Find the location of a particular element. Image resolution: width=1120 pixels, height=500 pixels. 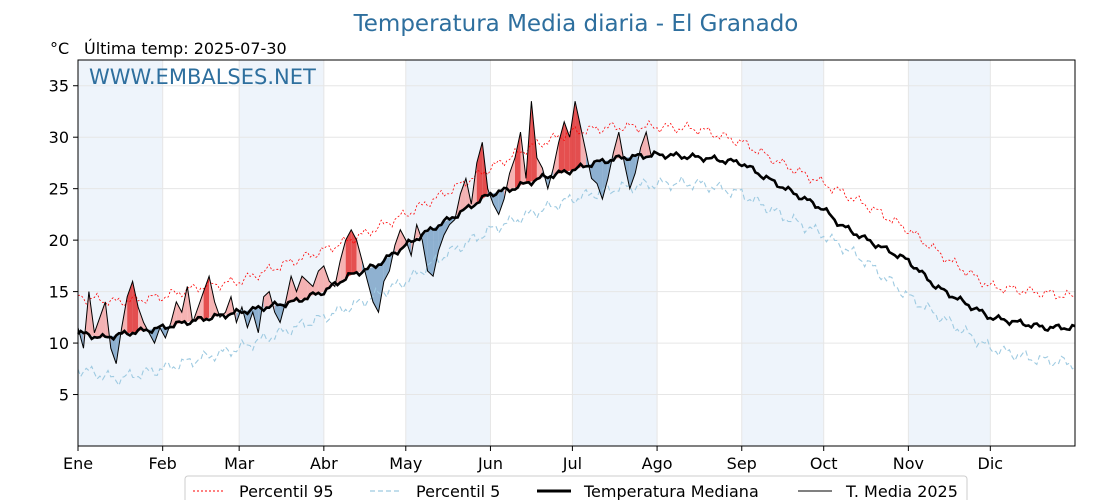

x-tick-label: Nov is located at coordinates (908, 463).